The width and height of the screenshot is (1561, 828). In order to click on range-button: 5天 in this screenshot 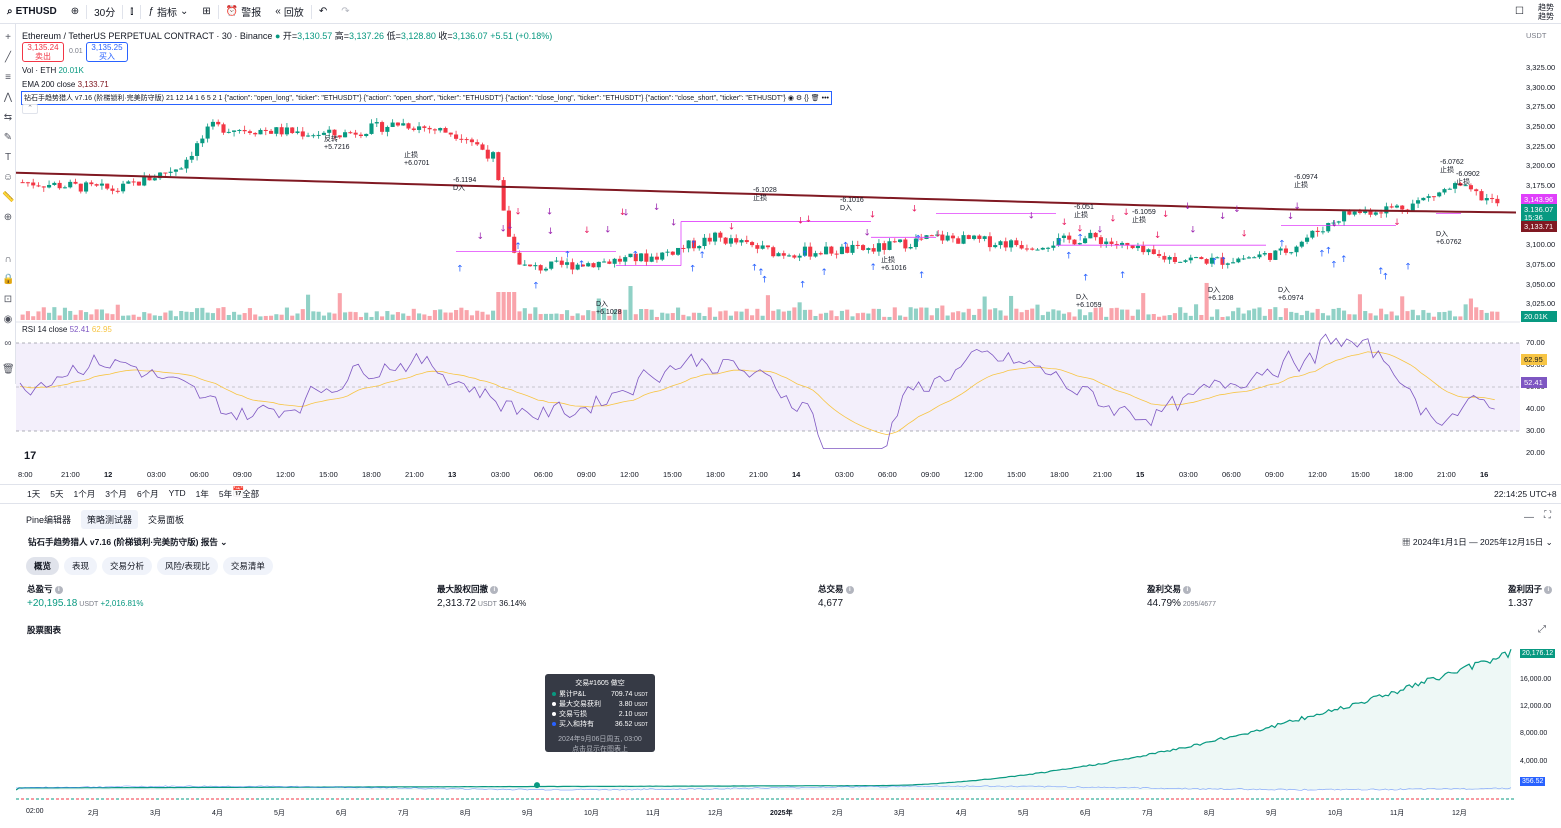, I will do `click(57, 494)`.